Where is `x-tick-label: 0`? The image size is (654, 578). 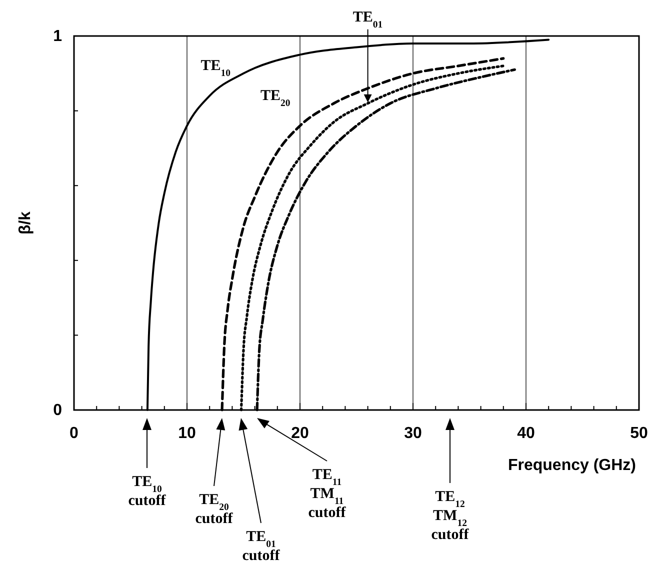
x-tick-label: 0 is located at coordinates (74, 433).